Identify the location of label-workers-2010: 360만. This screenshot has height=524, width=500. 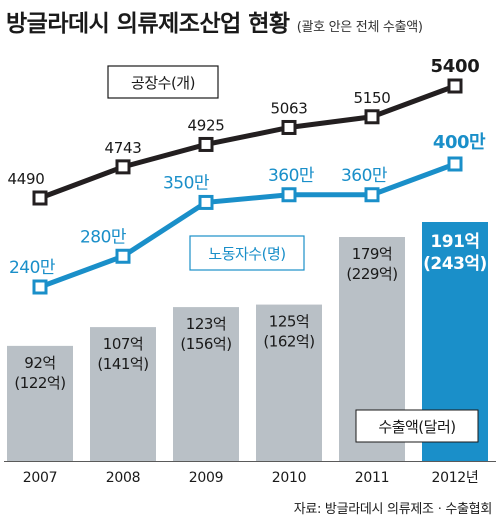
(291, 176).